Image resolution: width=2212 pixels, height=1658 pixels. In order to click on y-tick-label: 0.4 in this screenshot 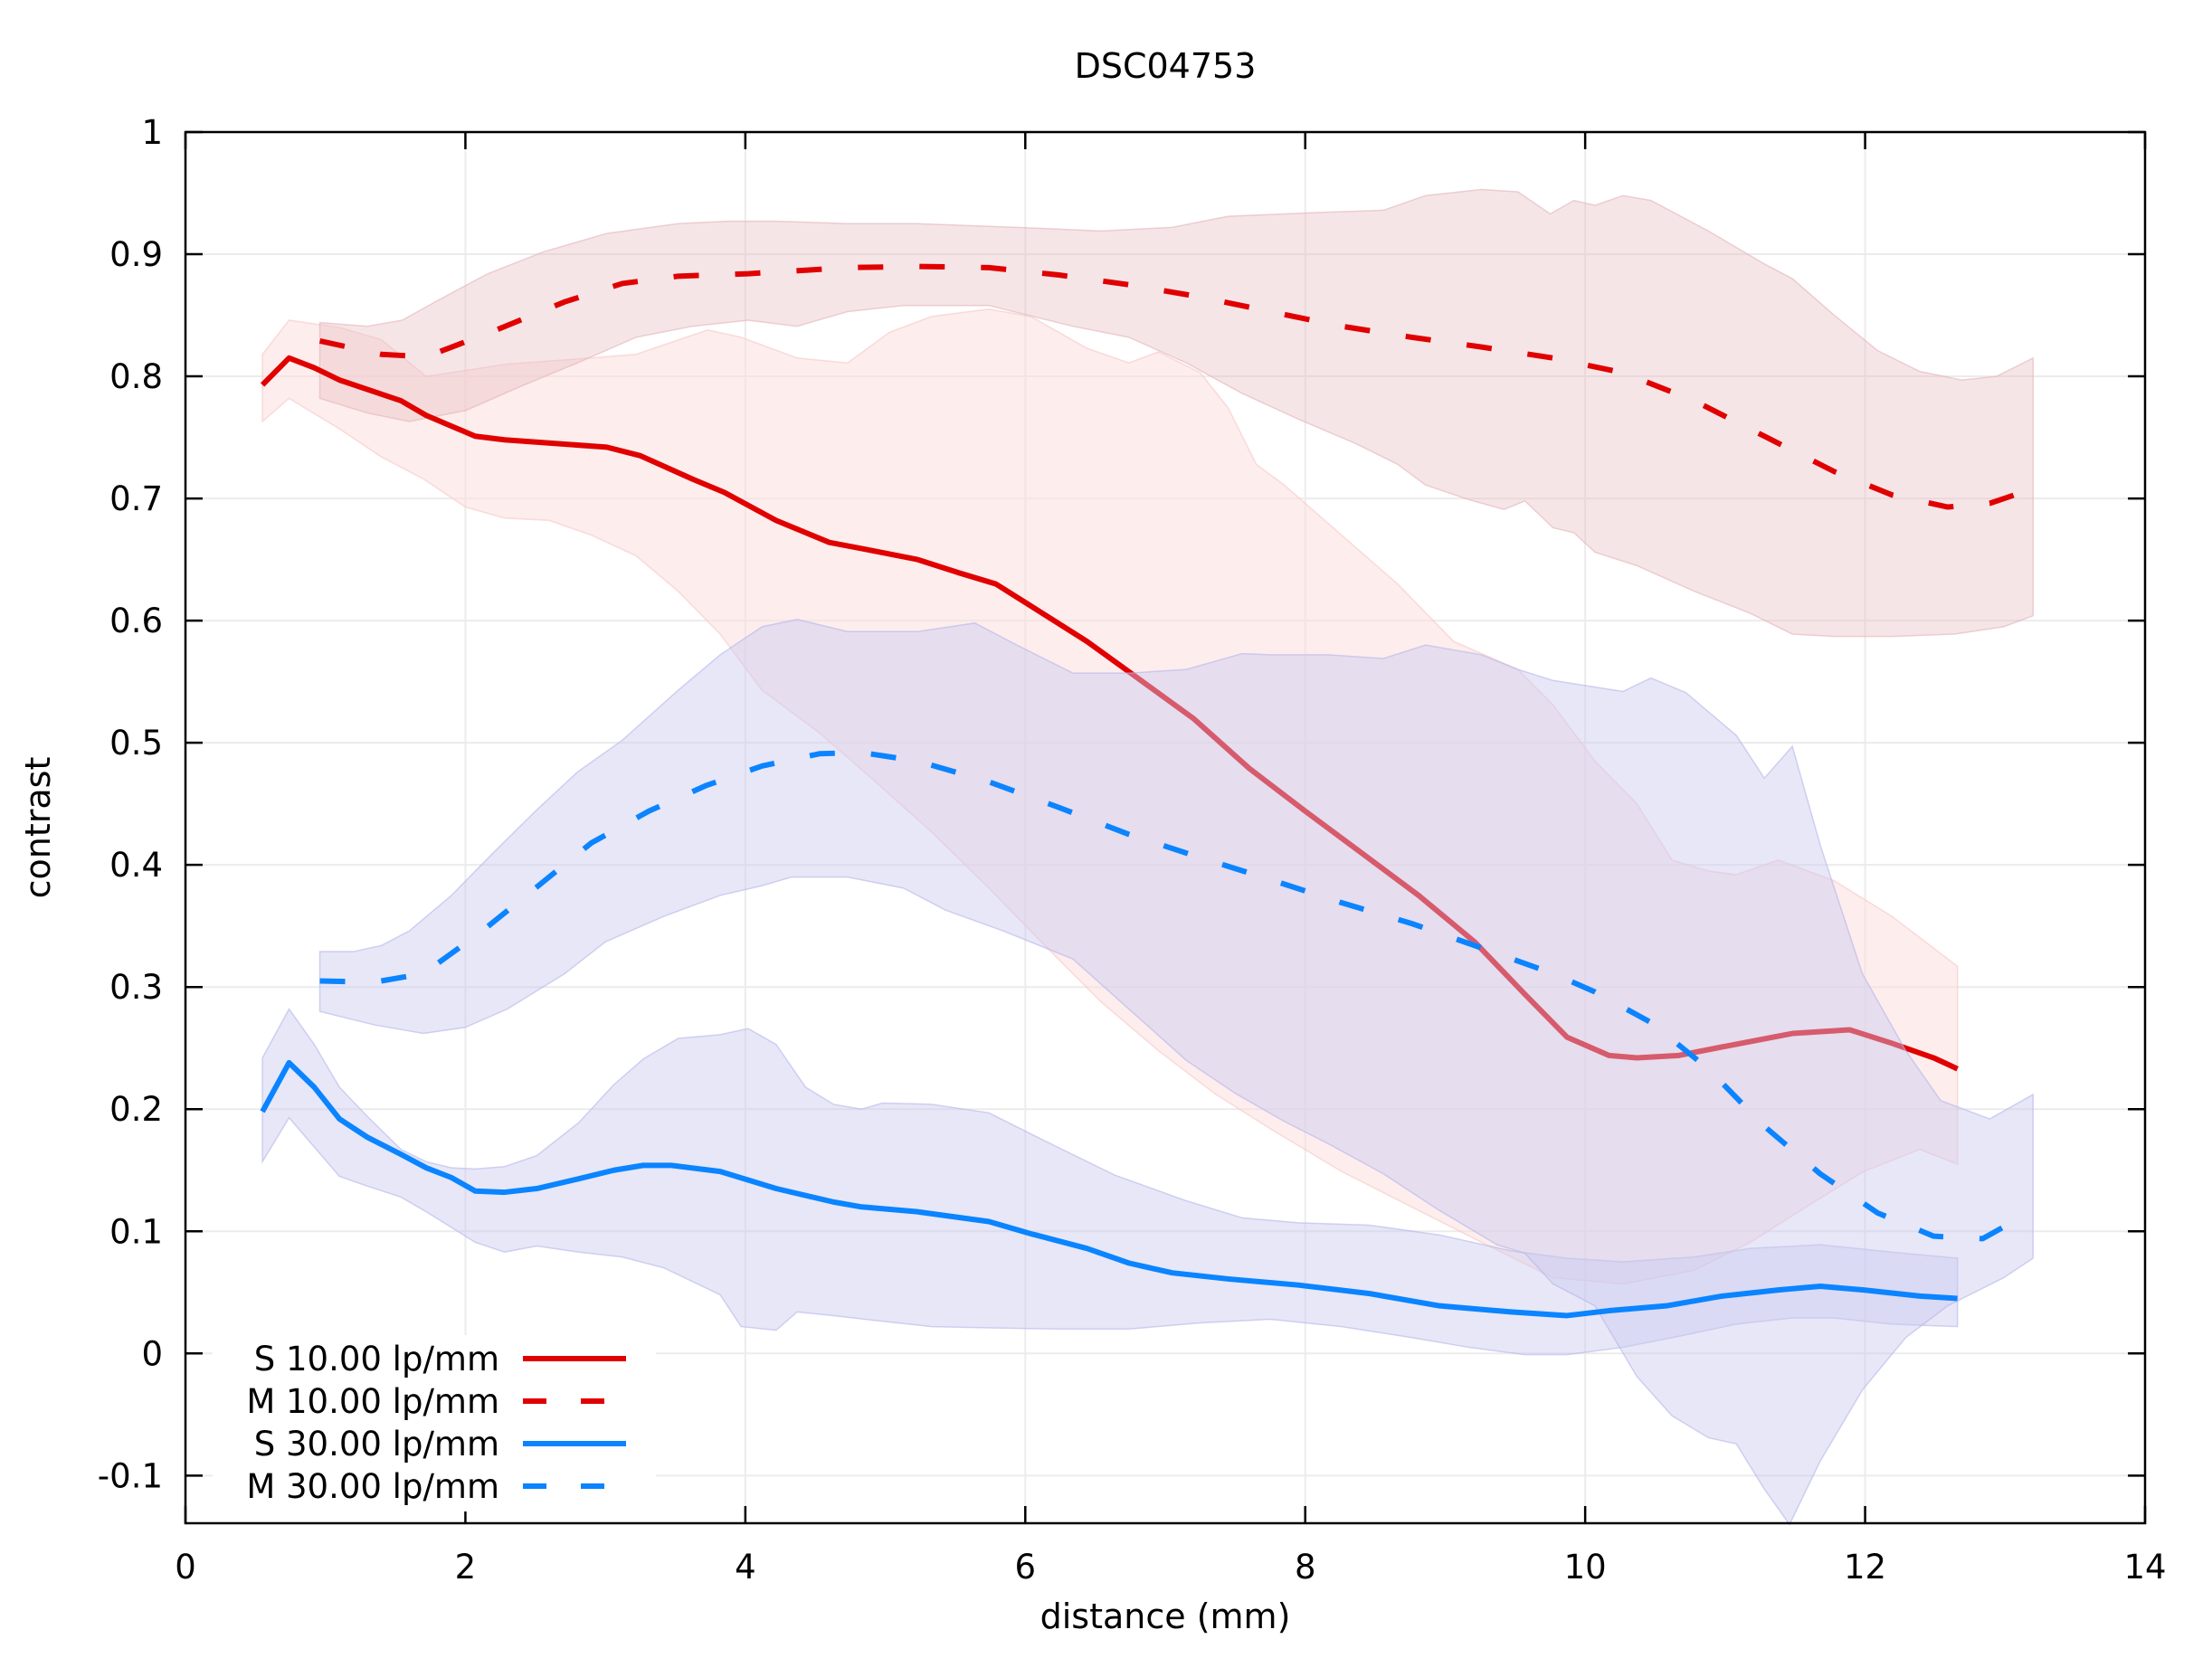, I will do `click(136, 865)`.